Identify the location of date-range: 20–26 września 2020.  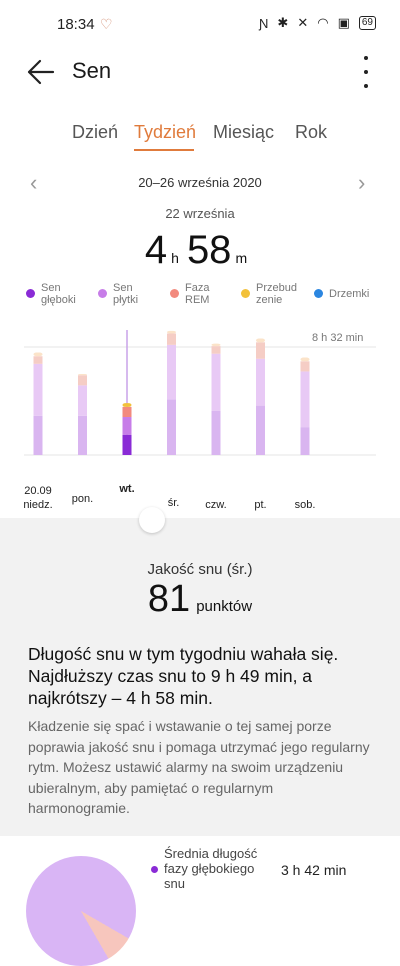
(200, 182).